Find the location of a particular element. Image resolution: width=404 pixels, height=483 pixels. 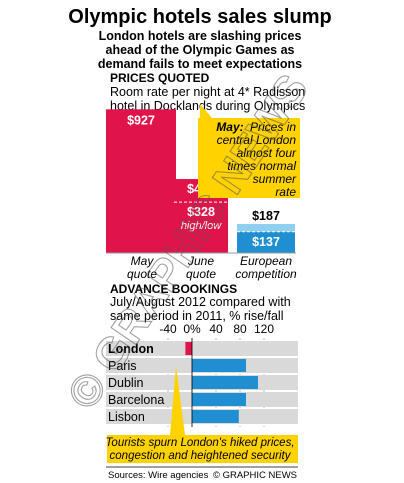

bar-value-label: $187 is located at coordinates (266, 216).